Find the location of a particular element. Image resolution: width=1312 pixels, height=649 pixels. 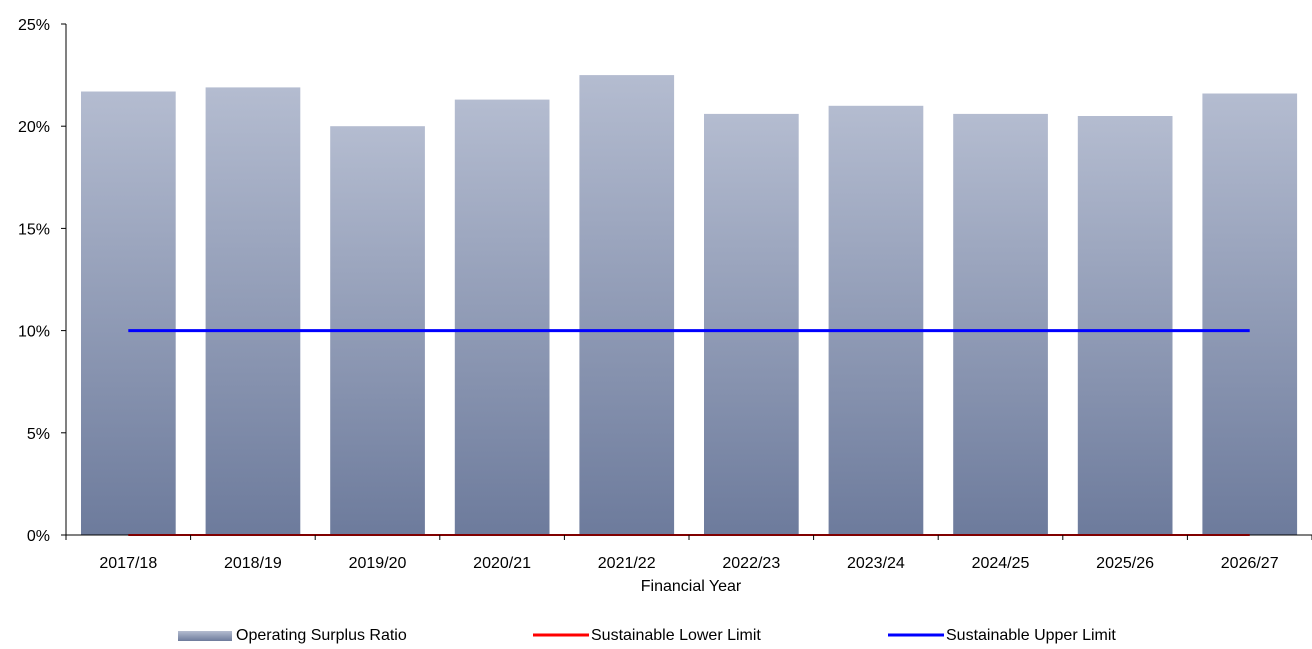

y-tick-label: 0% is located at coordinates (38, 536).